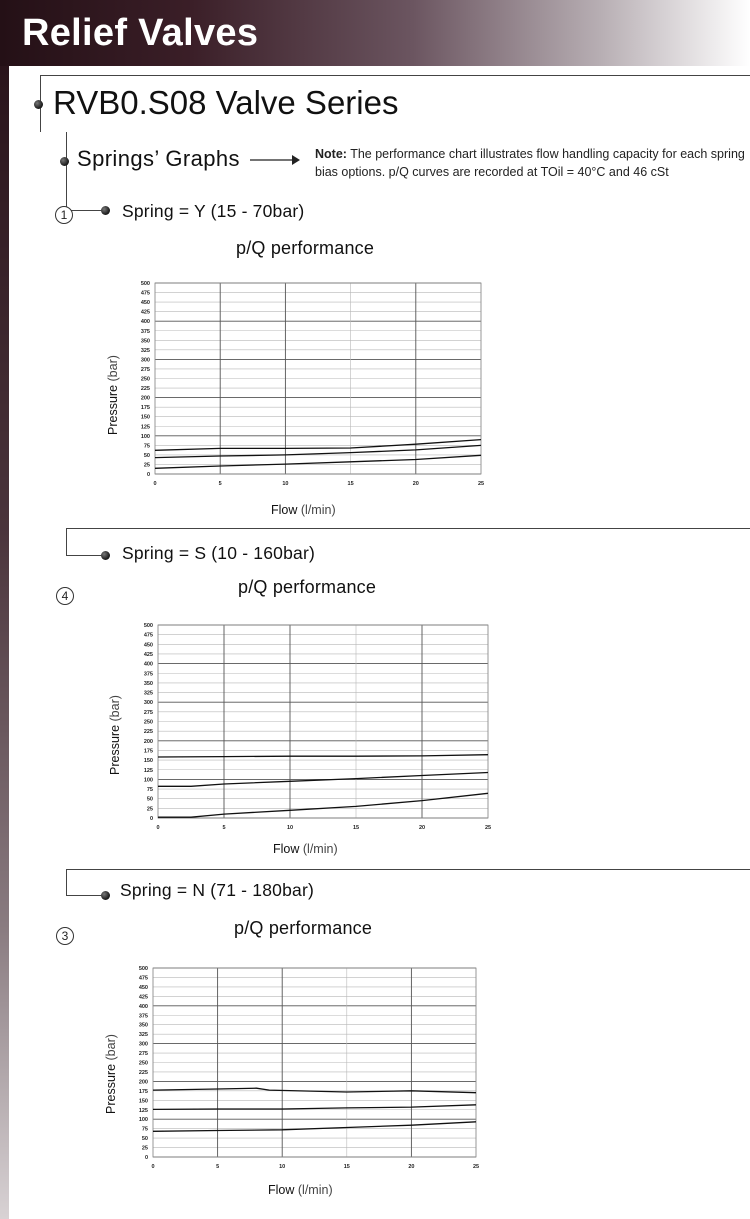 The height and width of the screenshot is (1219, 750). Describe the element at coordinates (305, 248) in the screenshot. I see `chart-1-title: p/Q performance` at that location.